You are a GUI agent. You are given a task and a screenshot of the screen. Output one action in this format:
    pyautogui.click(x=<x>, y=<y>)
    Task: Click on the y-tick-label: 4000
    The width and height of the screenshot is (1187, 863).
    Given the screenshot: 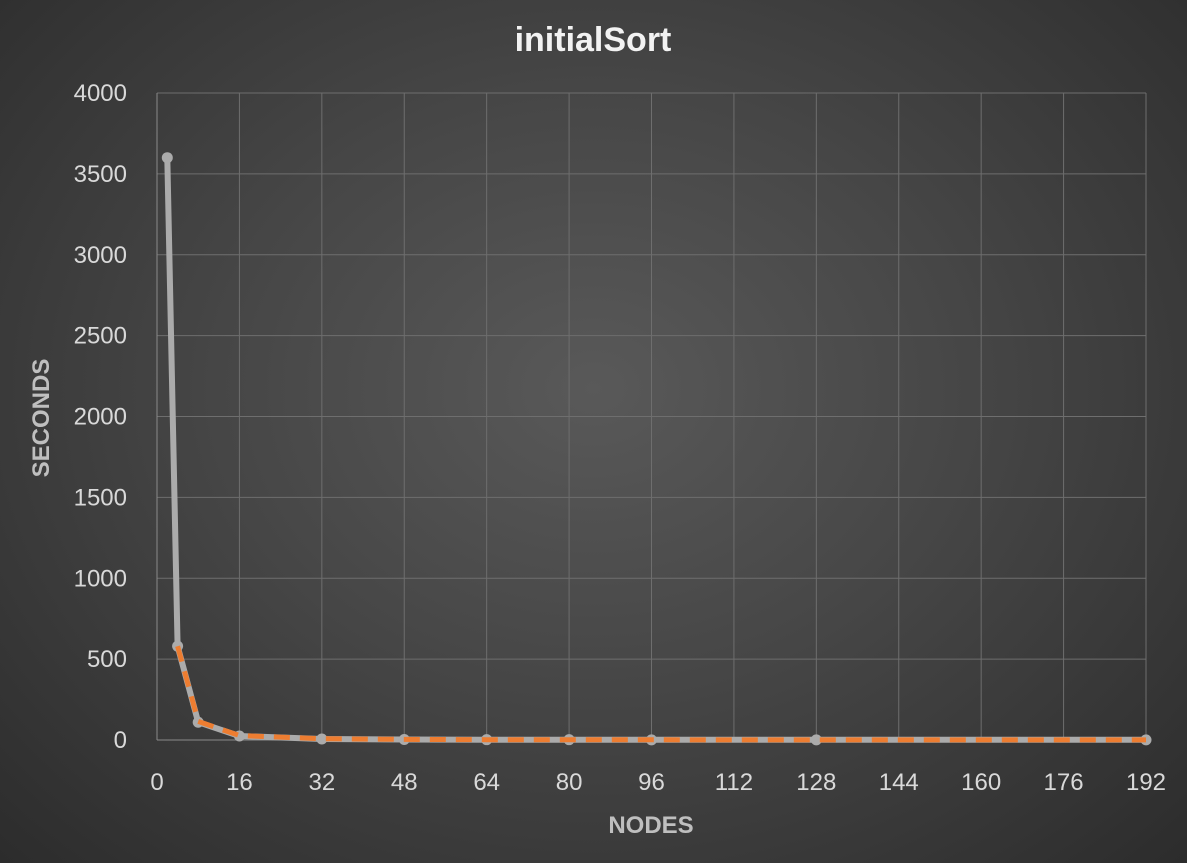 What is the action you would take?
    pyautogui.click(x=100, y=93)
    